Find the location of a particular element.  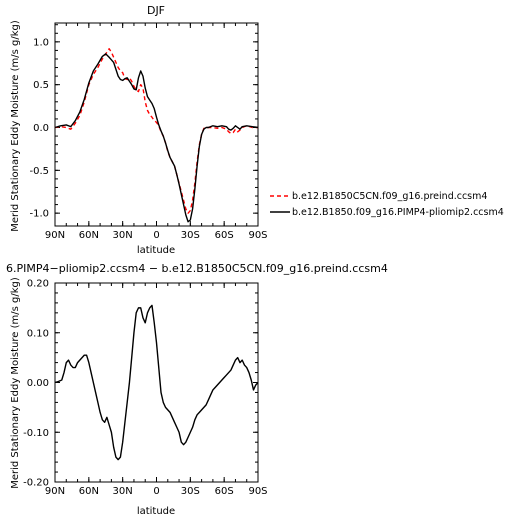

top-x-tick-label: 90S is located at coordinates (257, 235).